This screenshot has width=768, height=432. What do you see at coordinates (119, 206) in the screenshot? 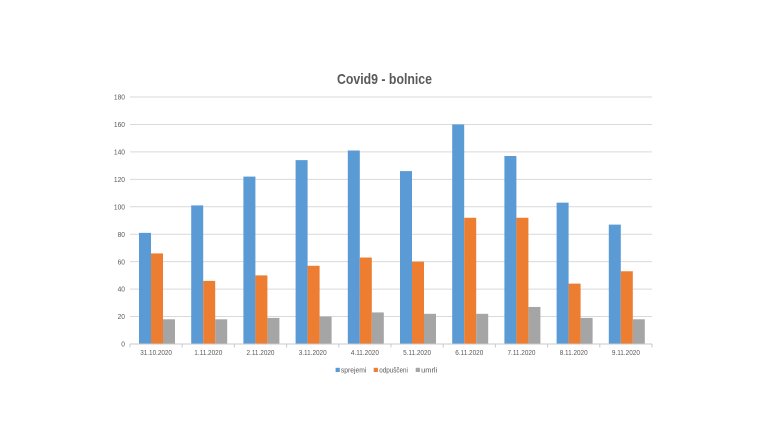
I see `svg-text: 100` at bounding box center [119, 206].